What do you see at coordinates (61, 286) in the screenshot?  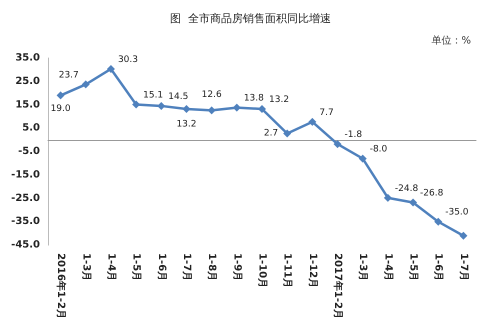 I see `x-tick-label: 2016年1-2月` at bounding box center [61, 286].